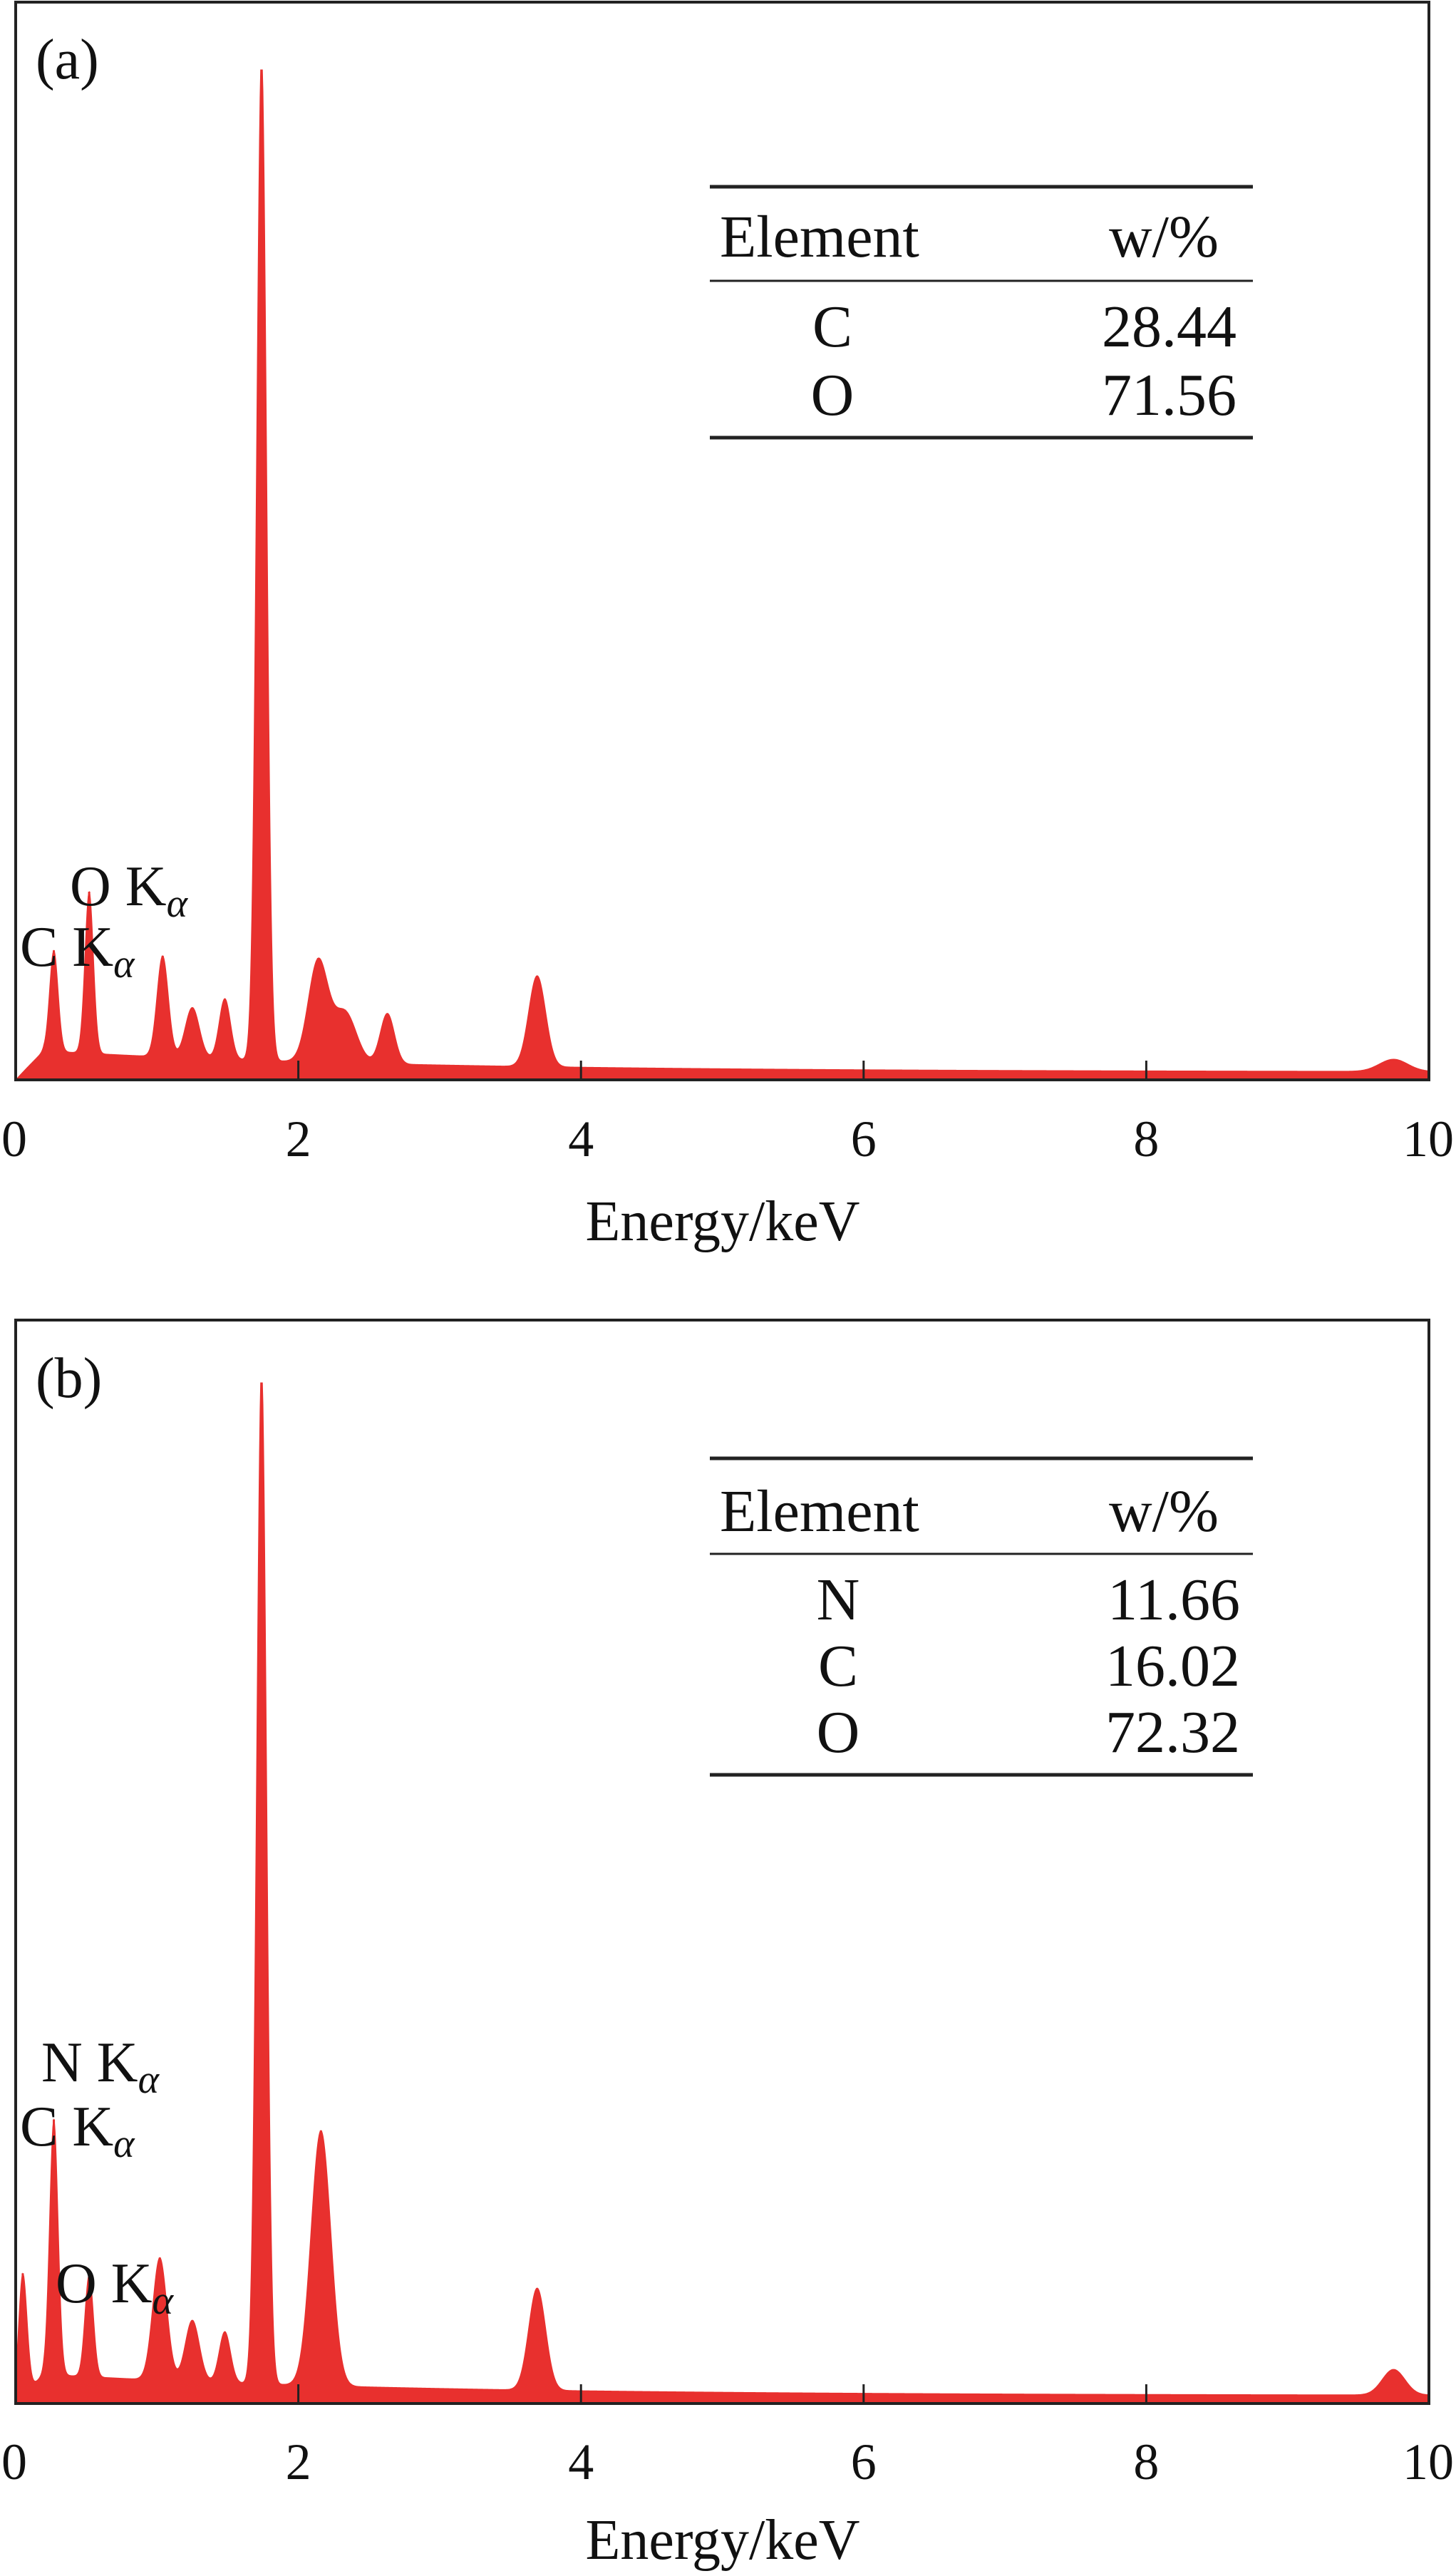  Describe the element at coordinates (838, 1732) in the screenshot. I see `table-row-b-2-element: O` at that location.